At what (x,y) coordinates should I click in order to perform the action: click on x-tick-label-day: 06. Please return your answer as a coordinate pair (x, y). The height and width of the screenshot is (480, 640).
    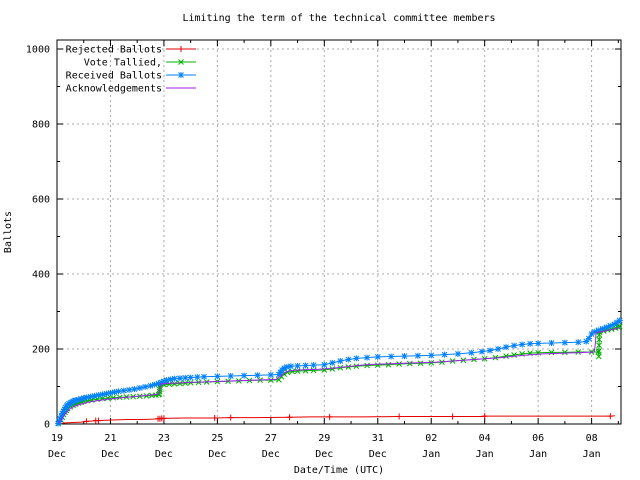
    Looking at the image, I should click on (538, 438).